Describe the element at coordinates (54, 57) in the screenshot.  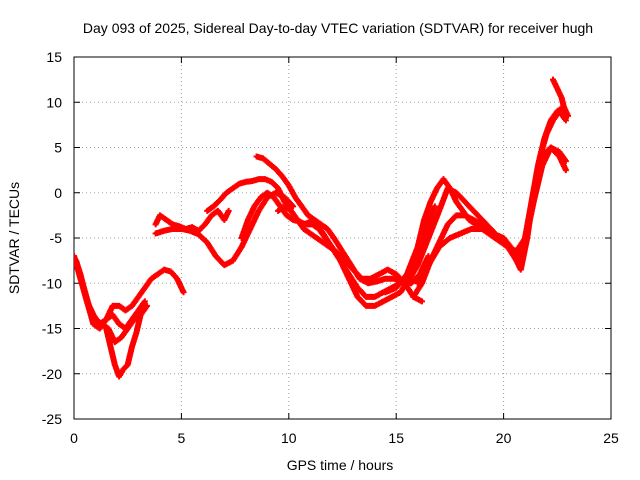
I see `y-tick-label: 15` at that location.